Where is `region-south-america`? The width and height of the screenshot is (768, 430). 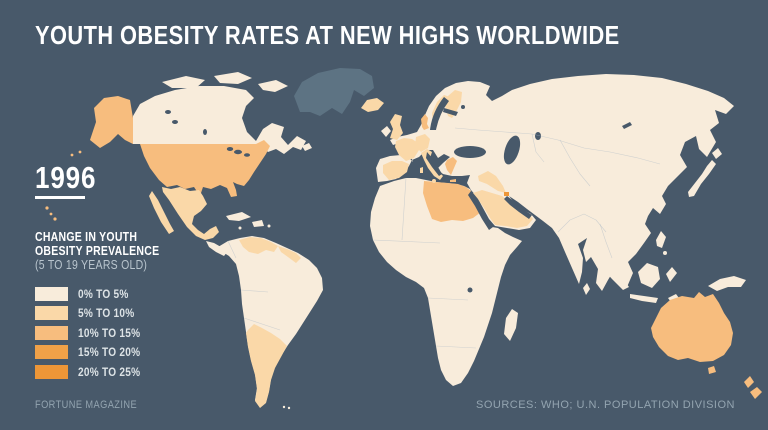
region-south-america is located at coordinates (270, 321).